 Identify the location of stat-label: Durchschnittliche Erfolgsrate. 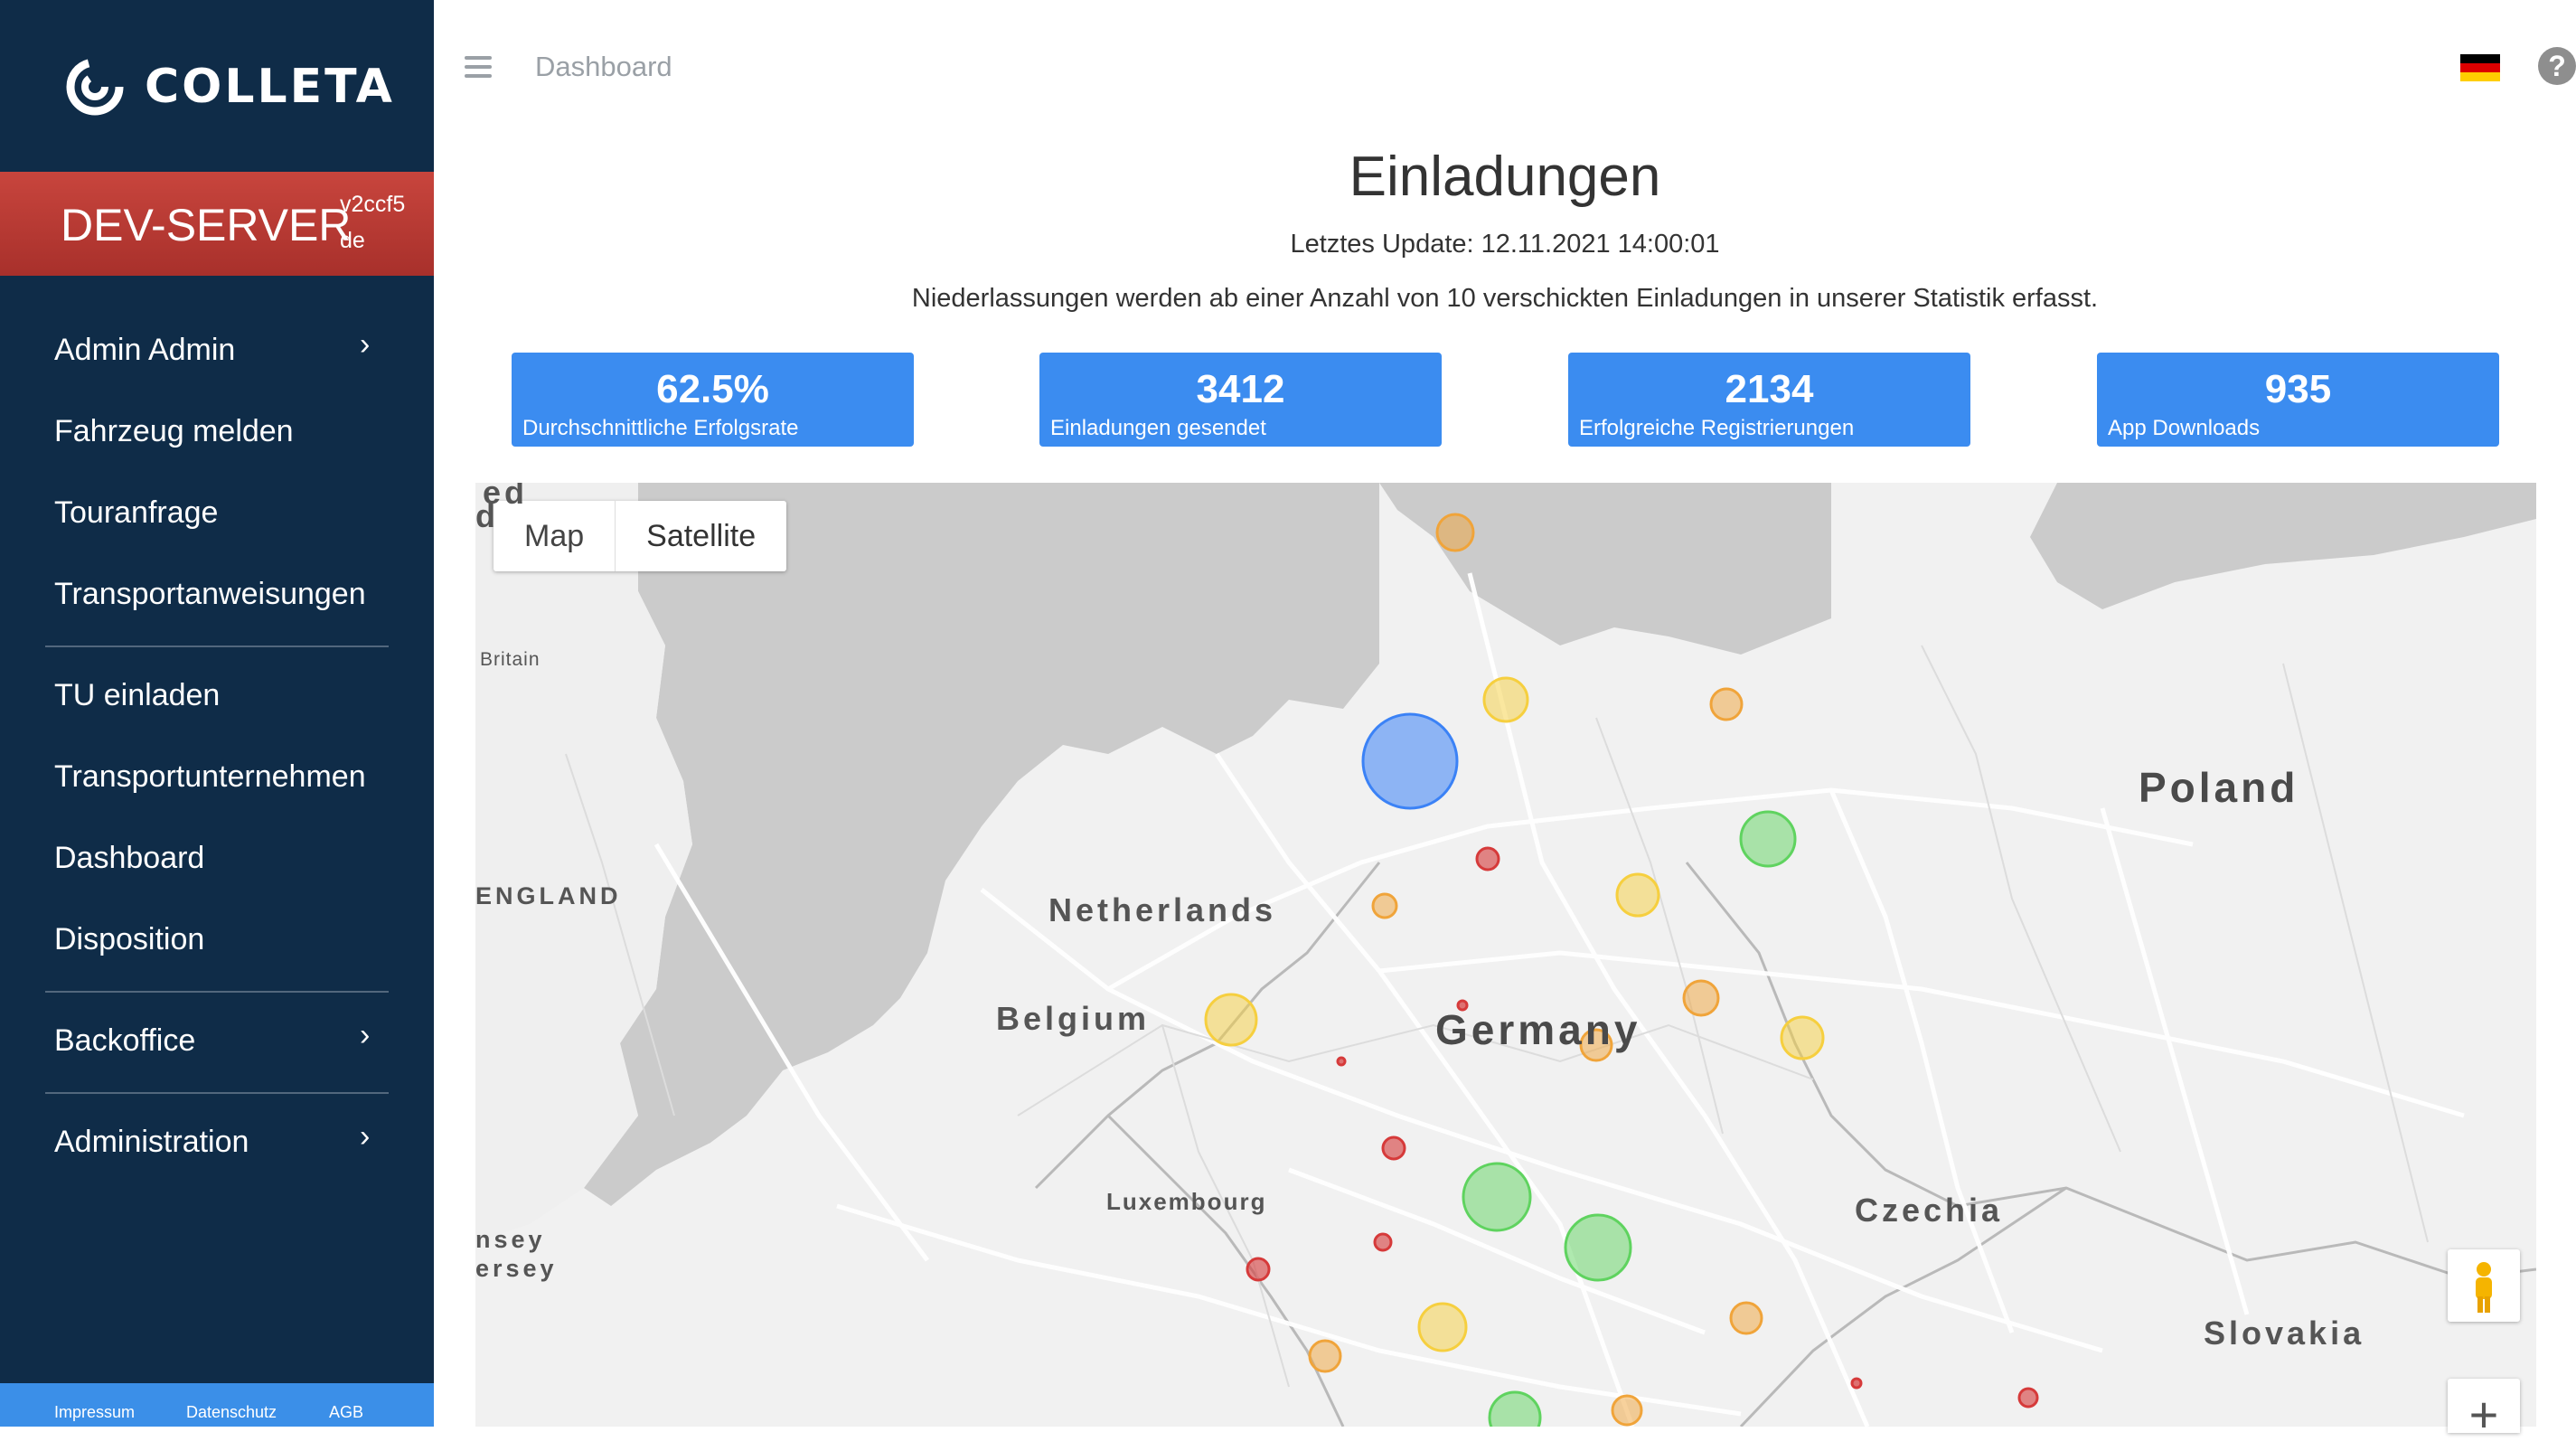
(661, 428).